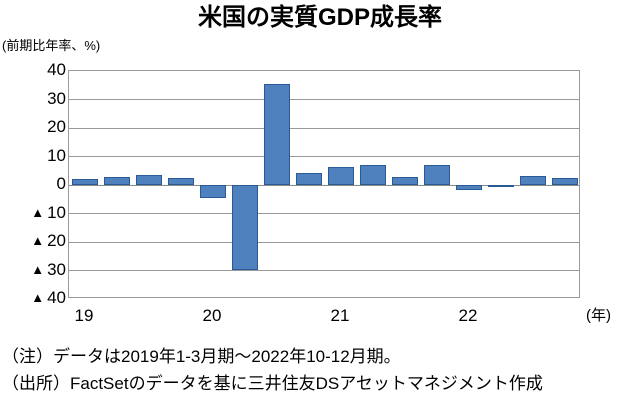  I want to click on footnote-note: （注）データは2019年1-3月期～2022年10-12月期。, so click(201, 356).